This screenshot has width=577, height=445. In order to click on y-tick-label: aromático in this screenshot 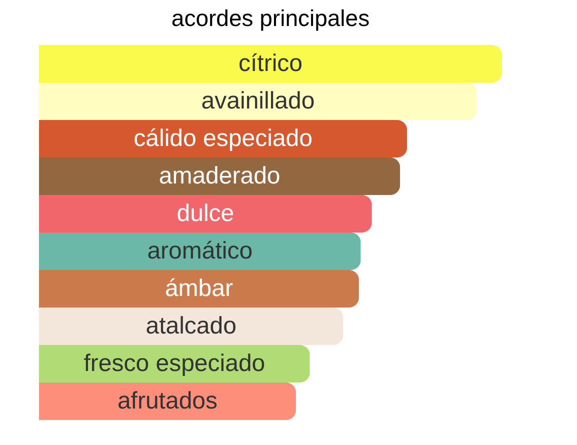, I will do `click(200, 250)`.